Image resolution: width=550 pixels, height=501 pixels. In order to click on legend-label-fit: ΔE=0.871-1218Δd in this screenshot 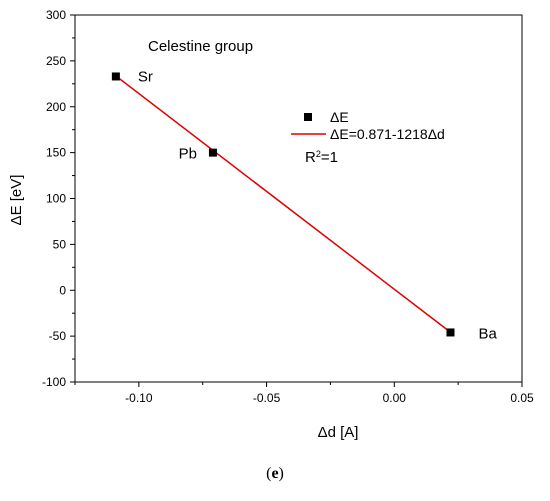, I will do `click(387, 134)`.